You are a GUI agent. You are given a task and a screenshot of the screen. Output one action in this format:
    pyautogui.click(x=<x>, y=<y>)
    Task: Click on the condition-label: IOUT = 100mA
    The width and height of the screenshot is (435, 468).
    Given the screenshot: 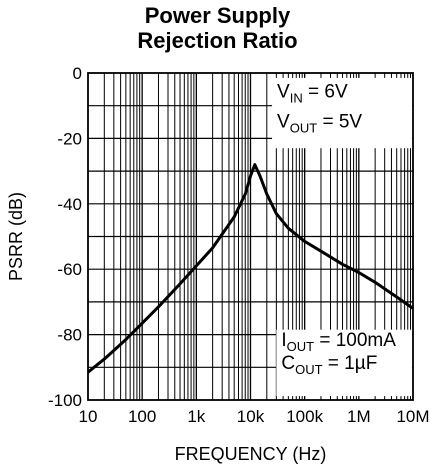 What is the action you would take?
    pyautogui.click(x=338, y=342)
    